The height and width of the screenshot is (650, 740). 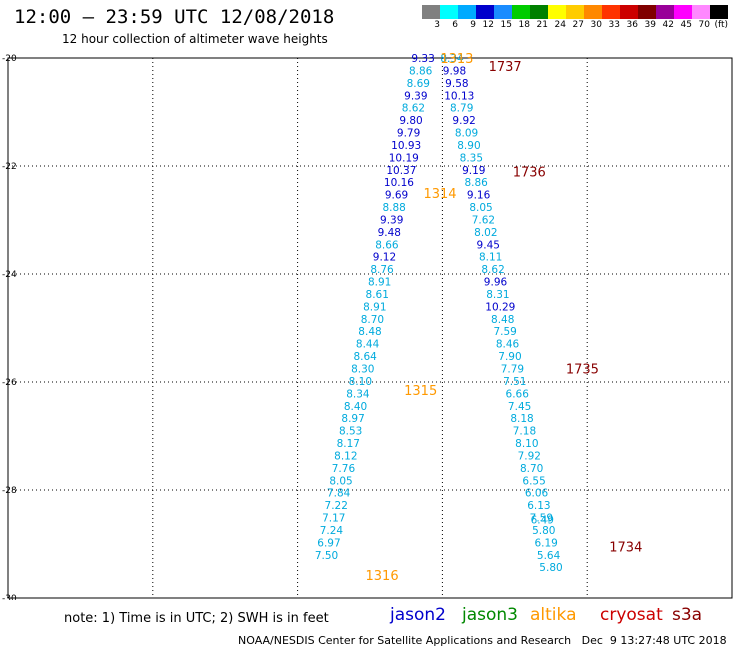 I want to click on wave-height-label: 8.30, so click(x=362, y=370).